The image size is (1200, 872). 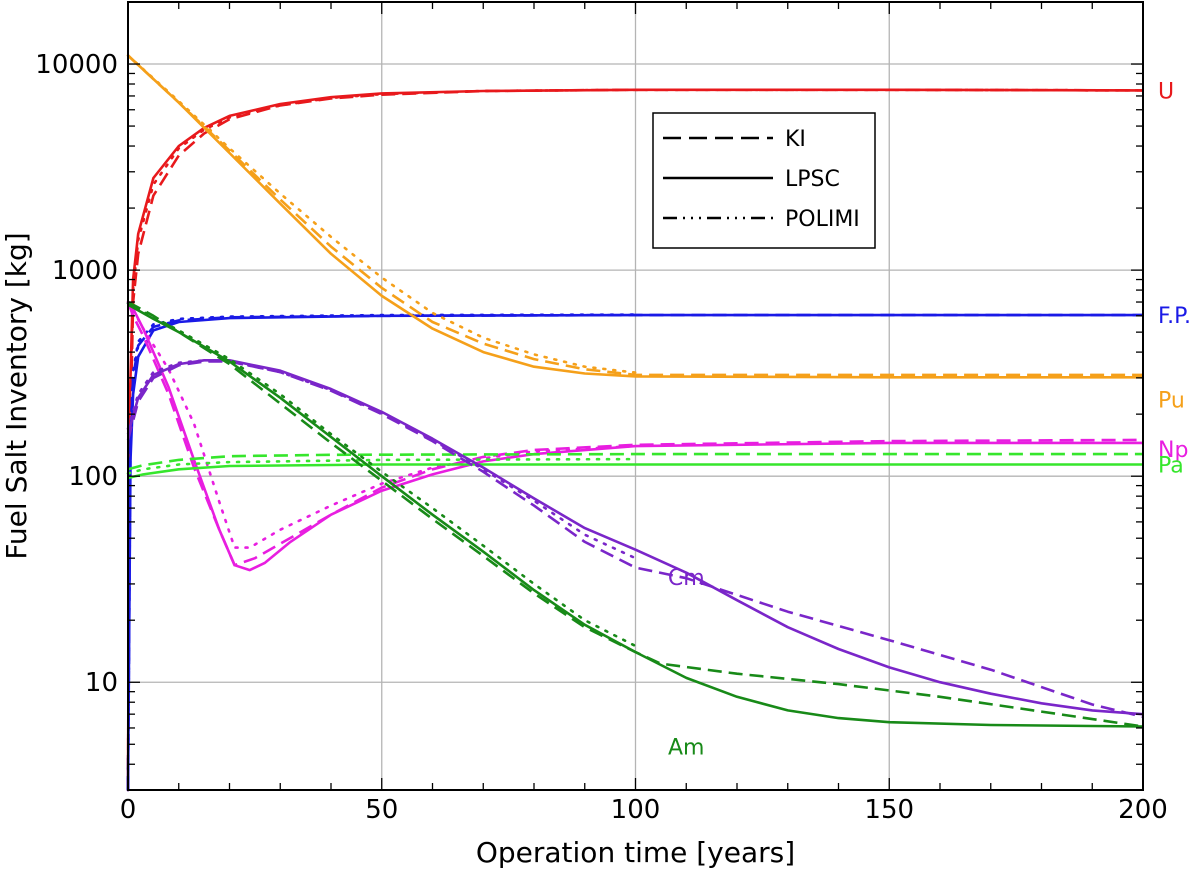 What do you see at coordinates (1174, 316) in the screenshot?
I see `series-label-fp: F.P.` at bounding box center [1174, 316].